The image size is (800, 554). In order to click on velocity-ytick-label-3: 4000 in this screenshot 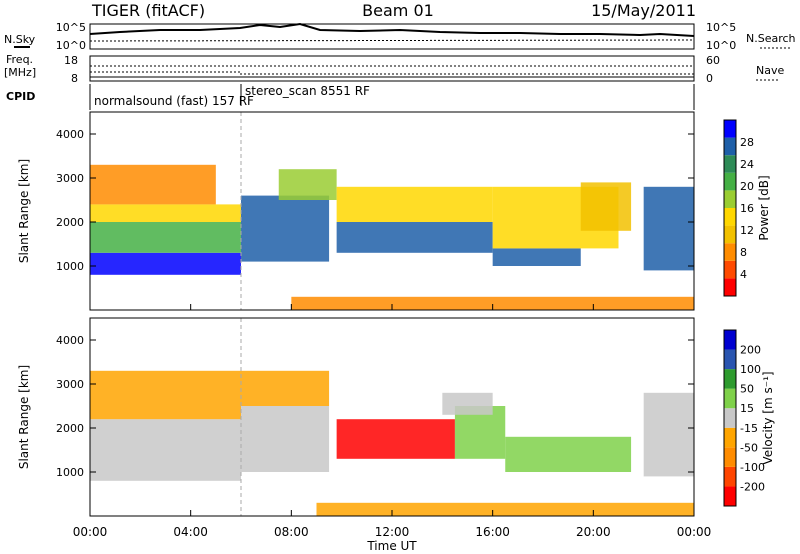, I will do `click(70, 340)`.